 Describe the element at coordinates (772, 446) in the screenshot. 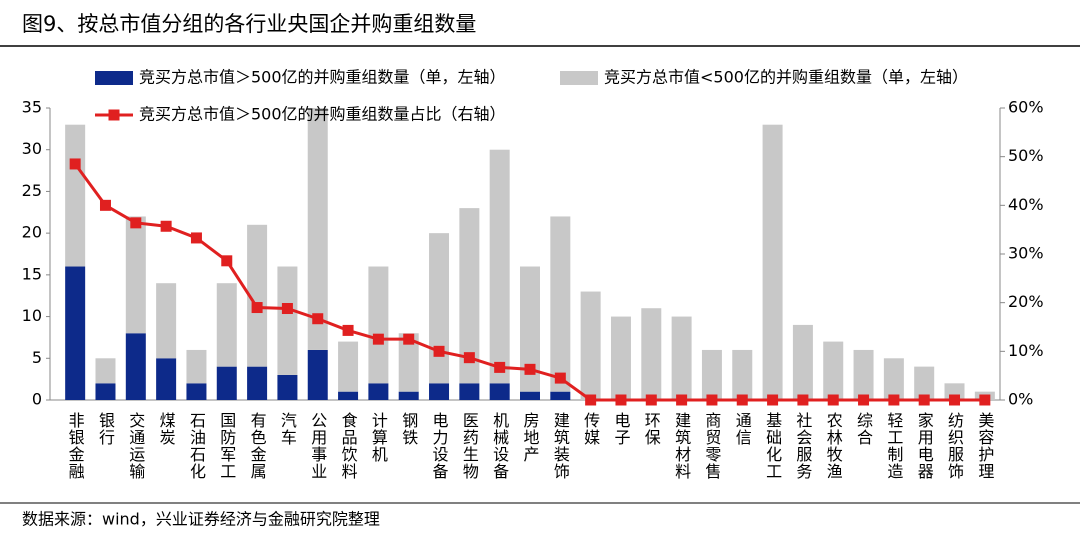

I see `x-tick-label: 基础化工` at that location.